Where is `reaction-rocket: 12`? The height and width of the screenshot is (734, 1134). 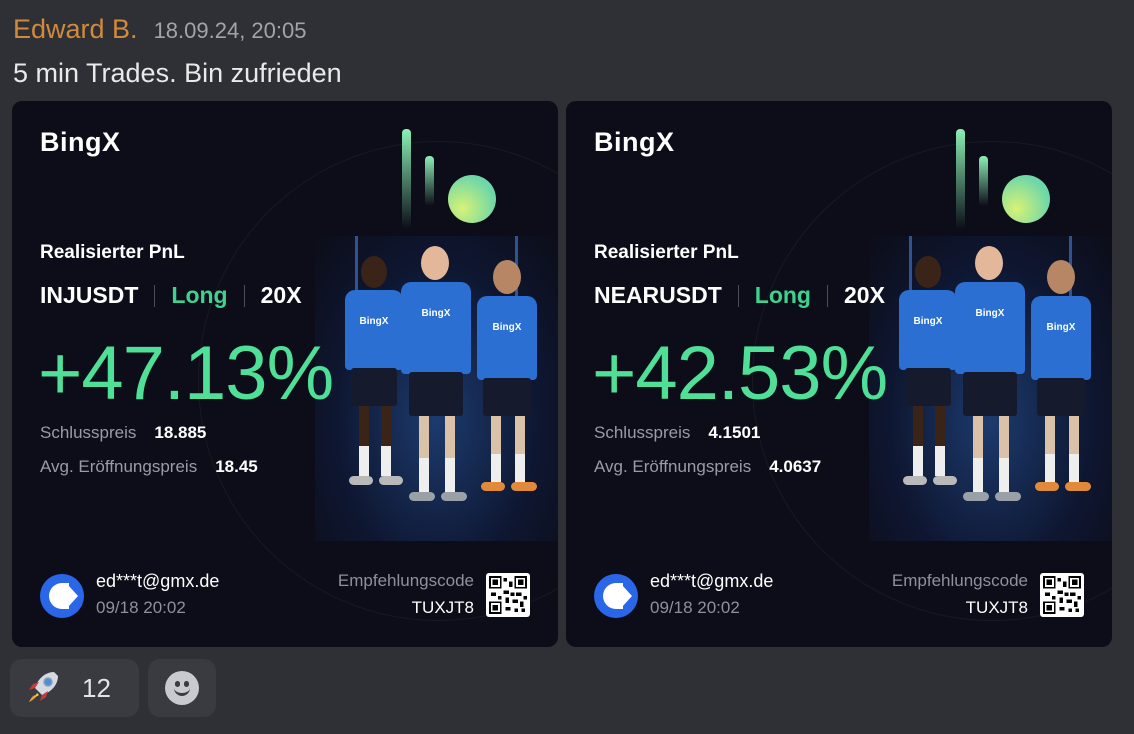
reaction-rocket: 12 is located at coordinates (74, 688).